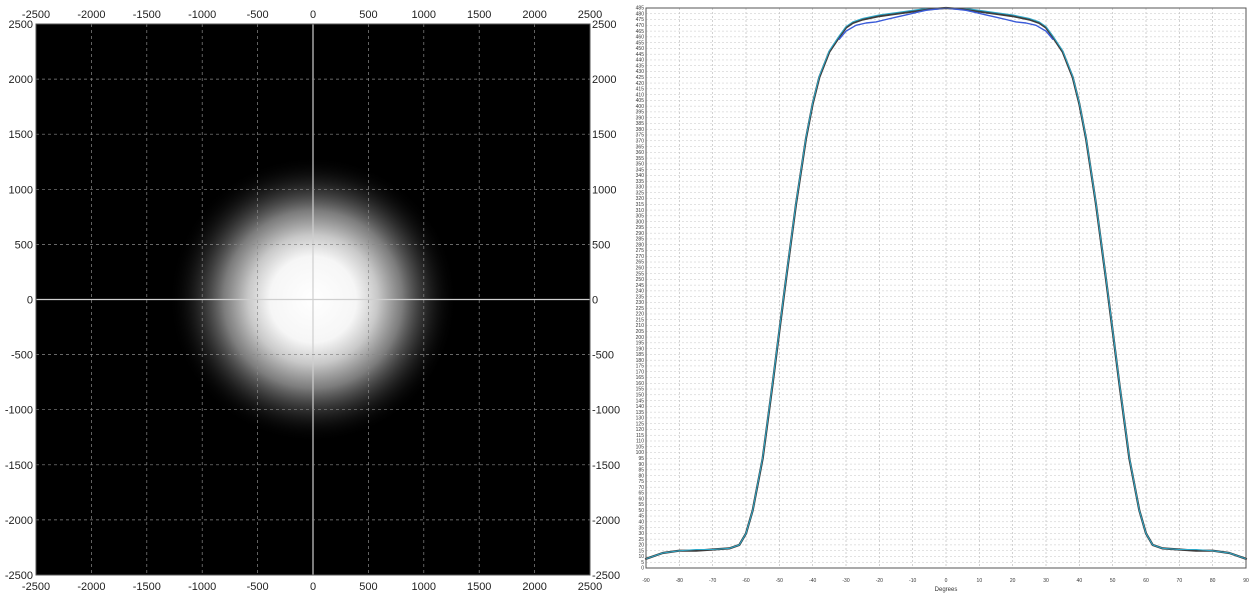  What do you see at coordinates (641, 540) in the screenshot?
I see `profile-y-tick-label: 25` at bounding box center [641, 540].